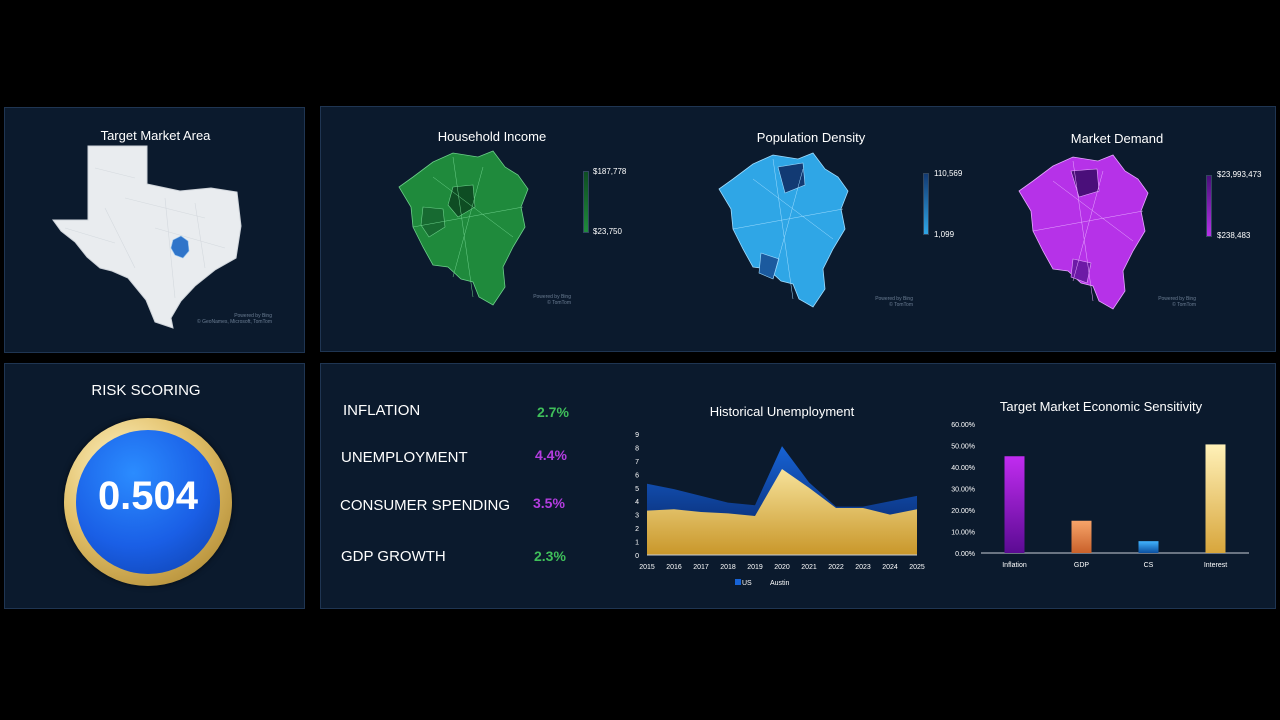 The width and height of the screenshot is (1280, 720). I want to click on household-income-credit: Powered by Bing © TomTom, so click(546, 300).